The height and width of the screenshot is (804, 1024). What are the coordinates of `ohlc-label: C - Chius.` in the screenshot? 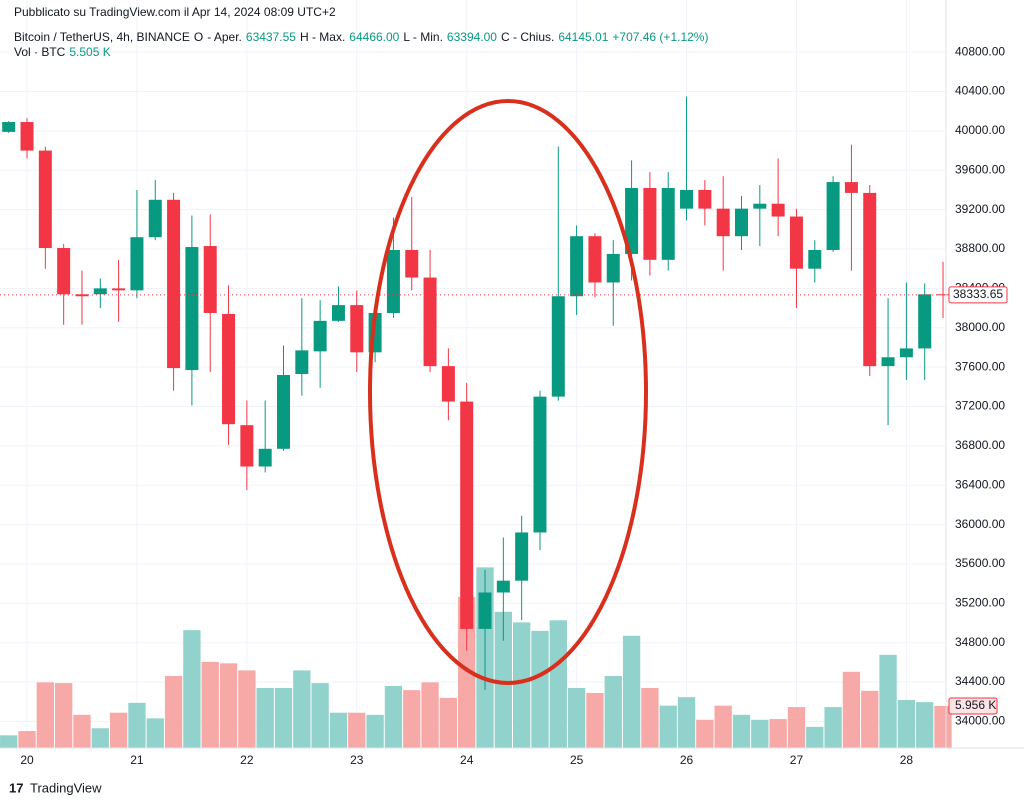 It's located at (527, 37).